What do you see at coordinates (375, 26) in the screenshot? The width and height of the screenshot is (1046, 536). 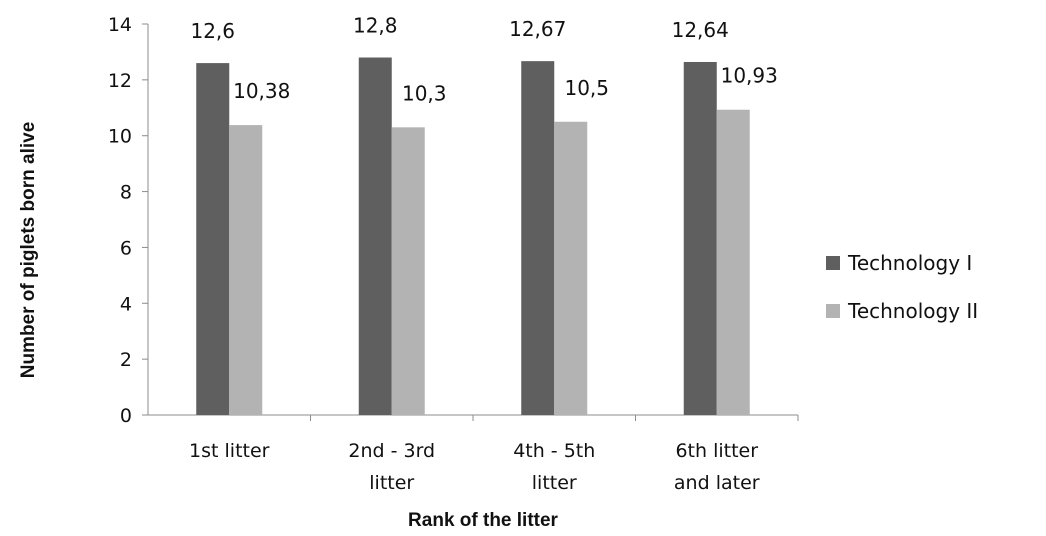 I see `data-label: 12,8` at bounding box center [375, 26].